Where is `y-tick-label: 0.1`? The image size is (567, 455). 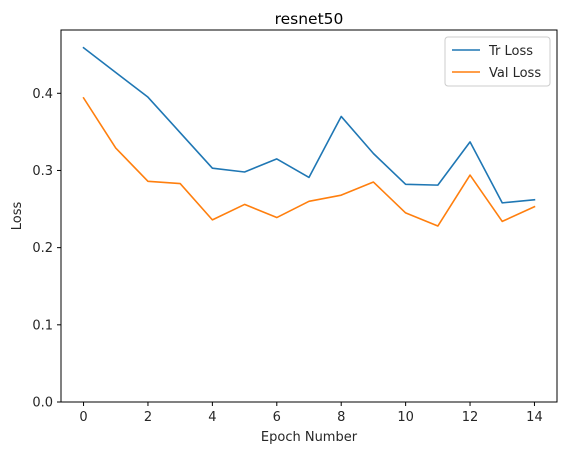 y-tick-label: 0.1 is located at coordinates (42, 325).